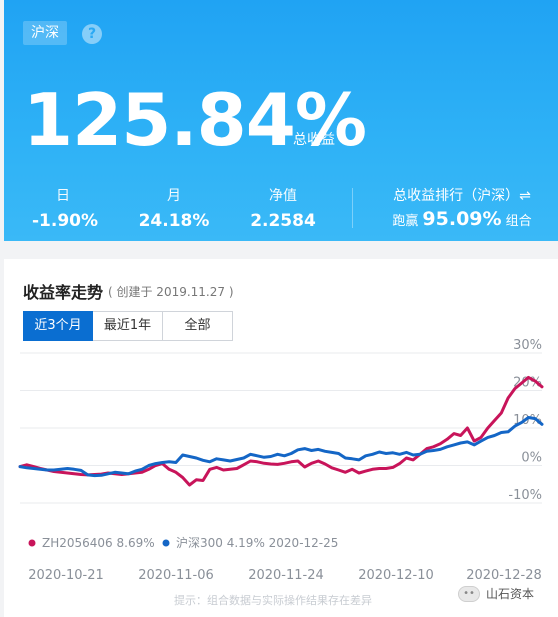 This screenshot has width=558, height=617. I want to click on tab-3-months: 近3个月, so click(58, 326).